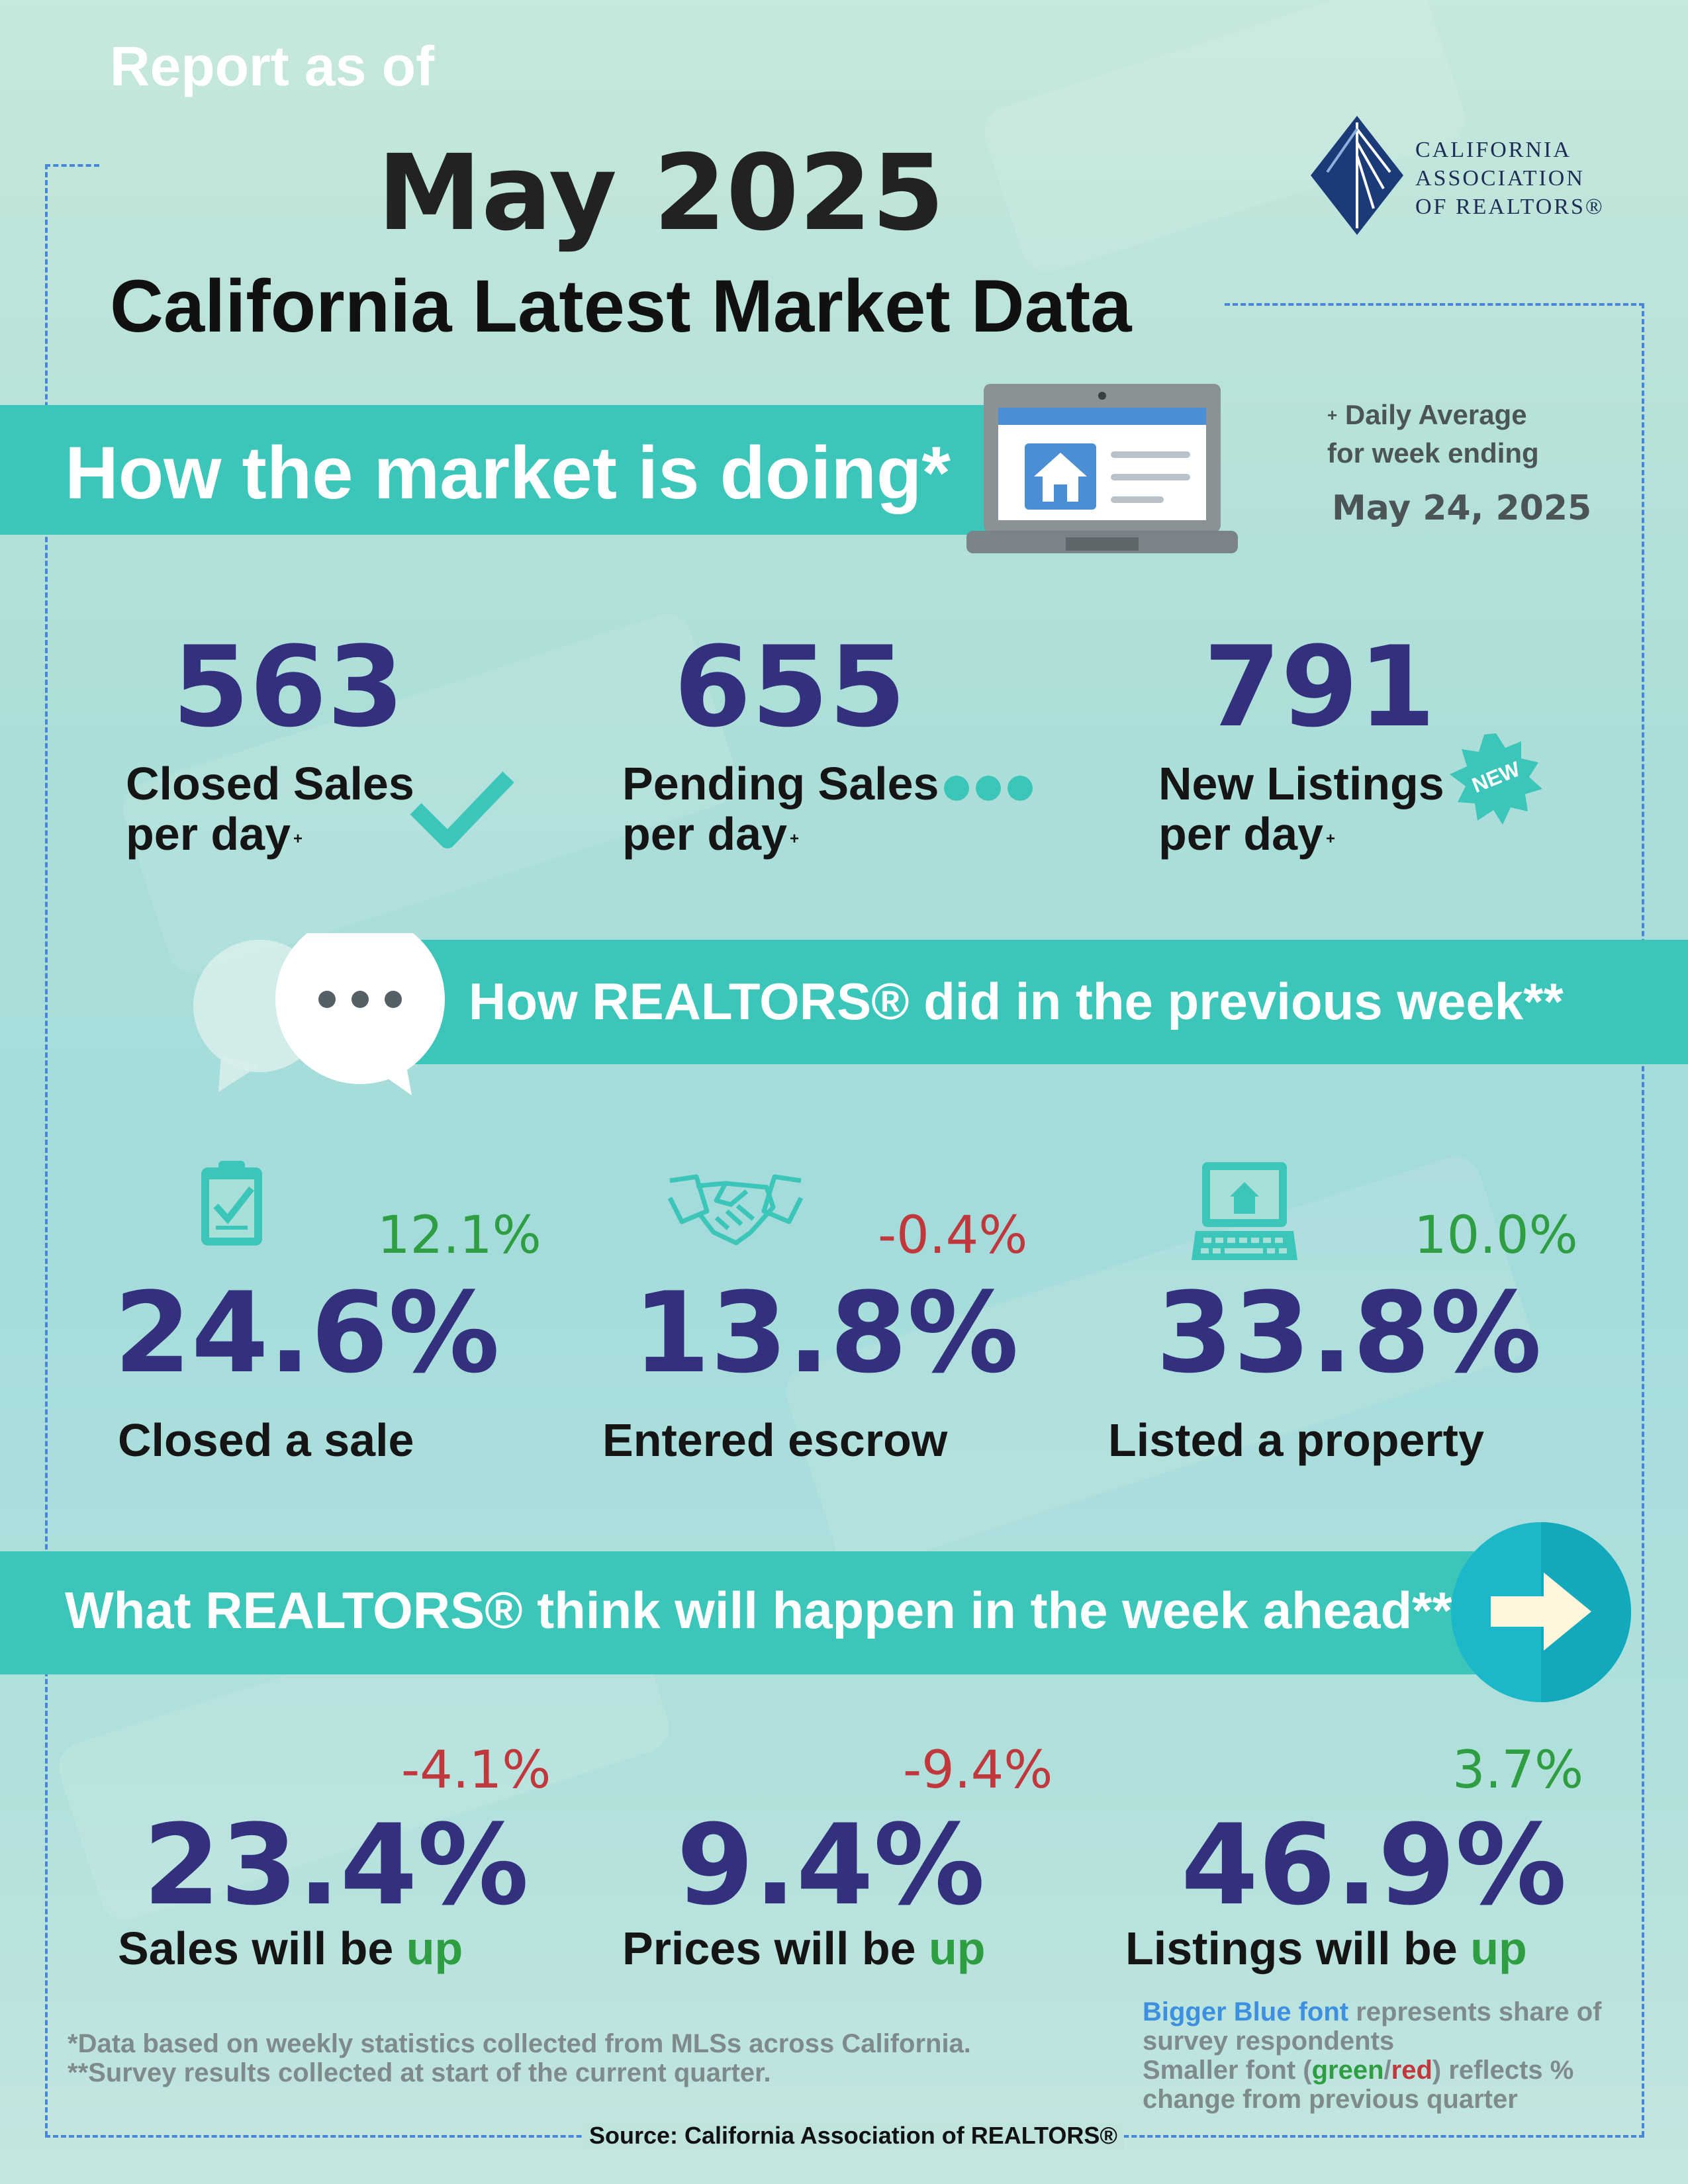 Image resolution: width=1688 pixels, height=2184 pixels. I want to click on pending-sales-label: Pending Sales per day +, so click(780, 809).